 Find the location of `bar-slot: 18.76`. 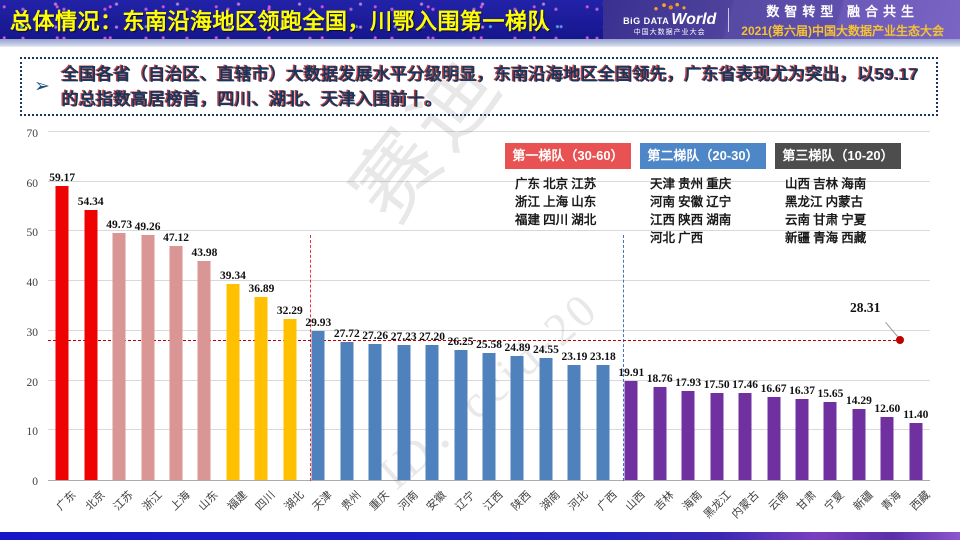

bar-slot: 18.76 is located at coordinates (660, 306).